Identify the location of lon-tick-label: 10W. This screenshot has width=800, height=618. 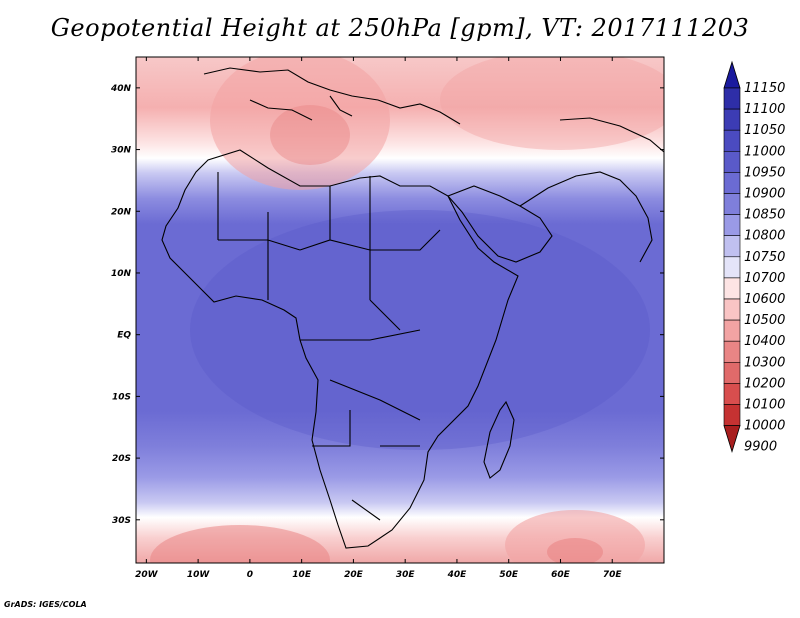
(199, 575).